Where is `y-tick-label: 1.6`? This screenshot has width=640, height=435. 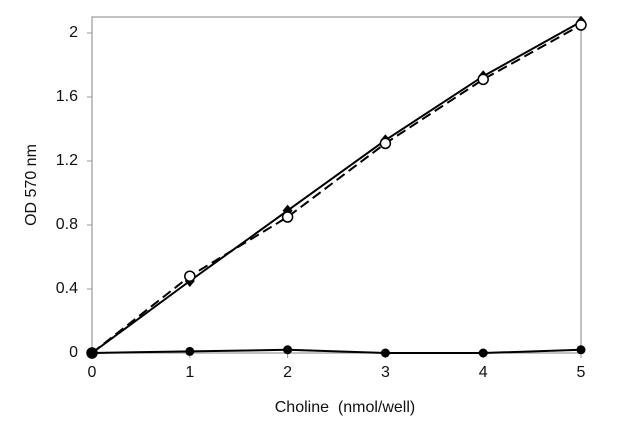
y-tick-label: 1.6 is located at coordinates (67, 96).